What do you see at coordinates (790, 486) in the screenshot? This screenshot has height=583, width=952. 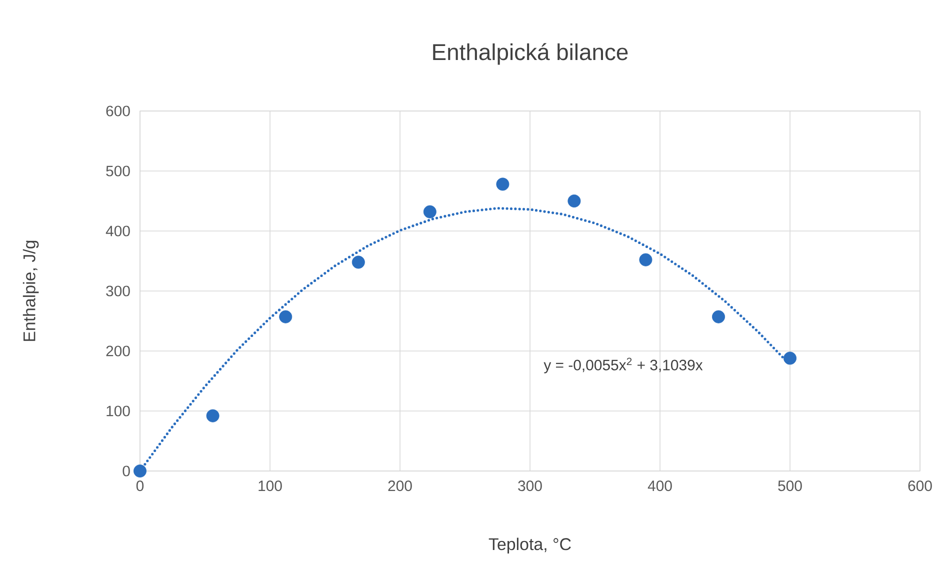 I see `x-tick-label: 500` at bounding box center [790, 486].